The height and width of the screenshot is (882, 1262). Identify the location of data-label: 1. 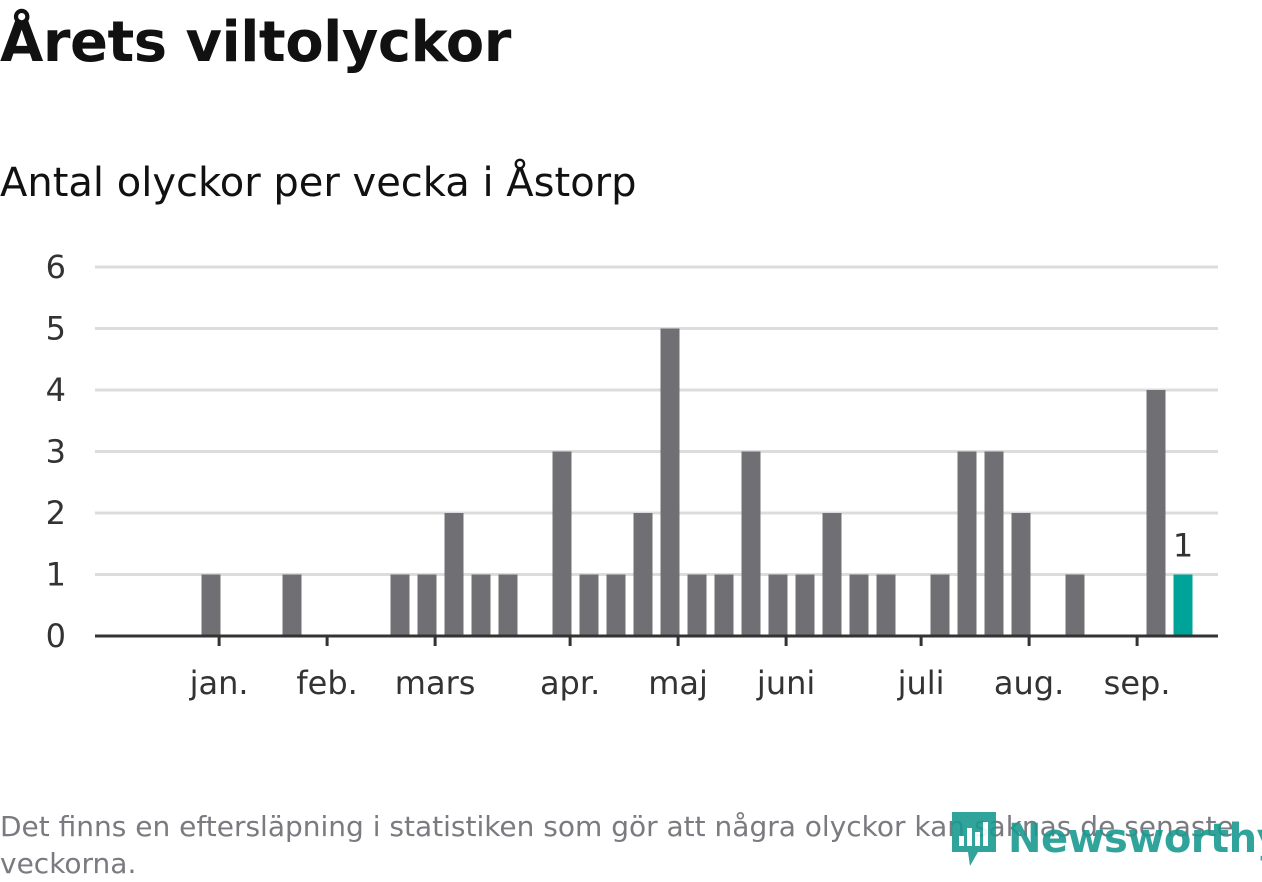
(1183, 546).